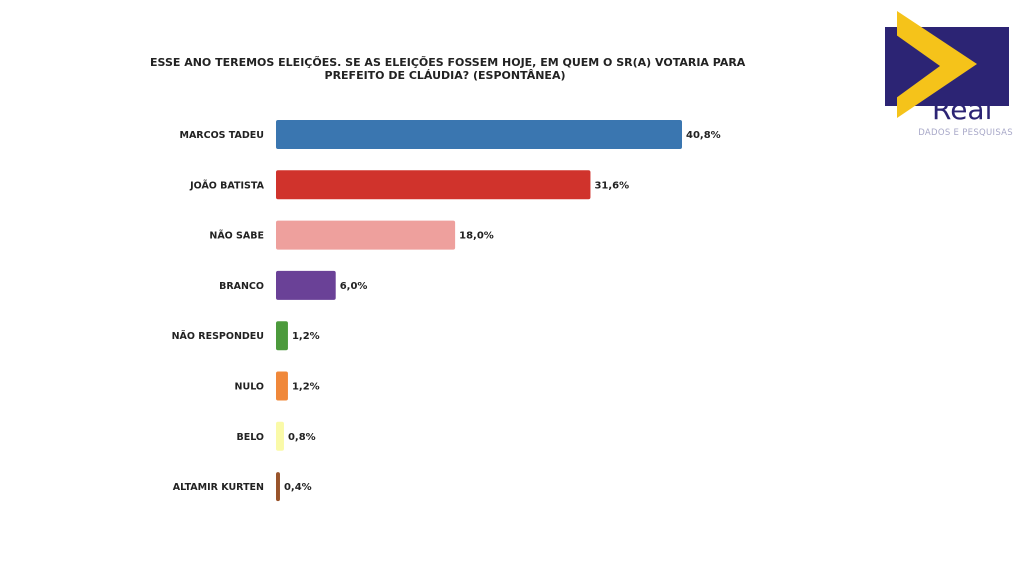  What do you see at coordinates (236, 236) in the screenshot?
I see `category-label-2: NÃO SABE` at bounding box center [236, 236].